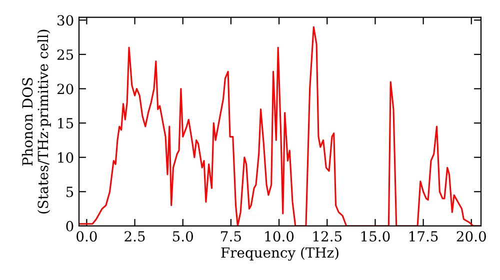  I want to click on y-tick-label: 15, so click(66, 123).